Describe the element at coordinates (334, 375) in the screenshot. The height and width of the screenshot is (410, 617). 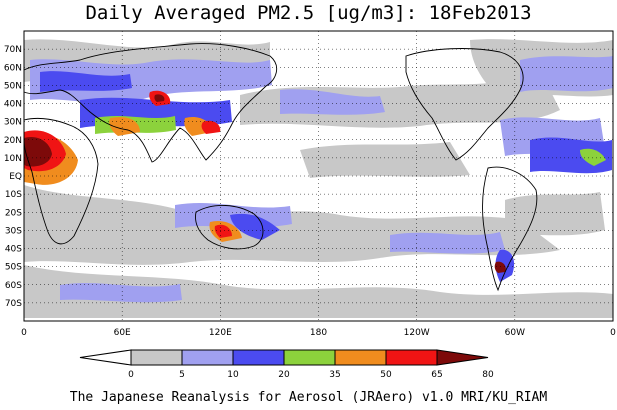
I see `colorbar-tick-label: 35` at that location.